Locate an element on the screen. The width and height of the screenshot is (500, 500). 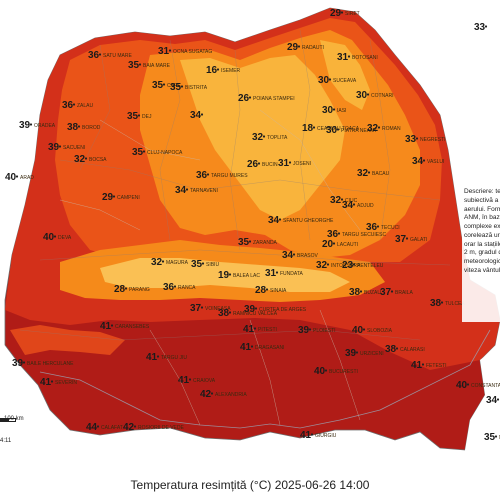
description-line: orar la stațiile is located at coordinates (482, 244).